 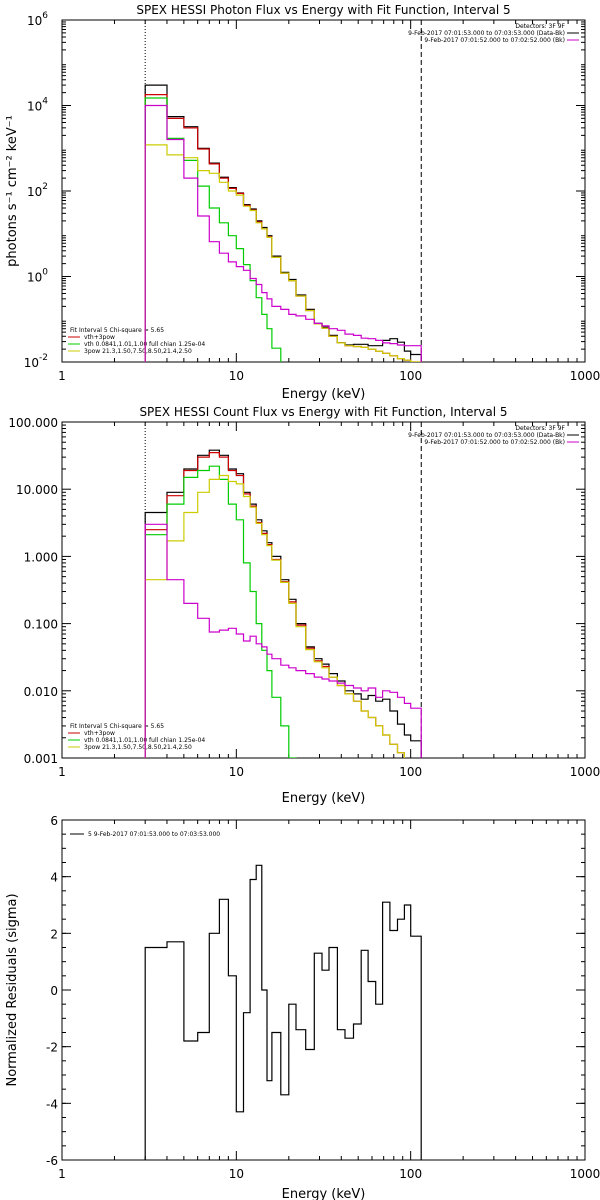 What do you see at coordinates (585, 772) in the screenshot?
I see `count-flux-x-tick-label: 1000` at bounding box center [585, 772].